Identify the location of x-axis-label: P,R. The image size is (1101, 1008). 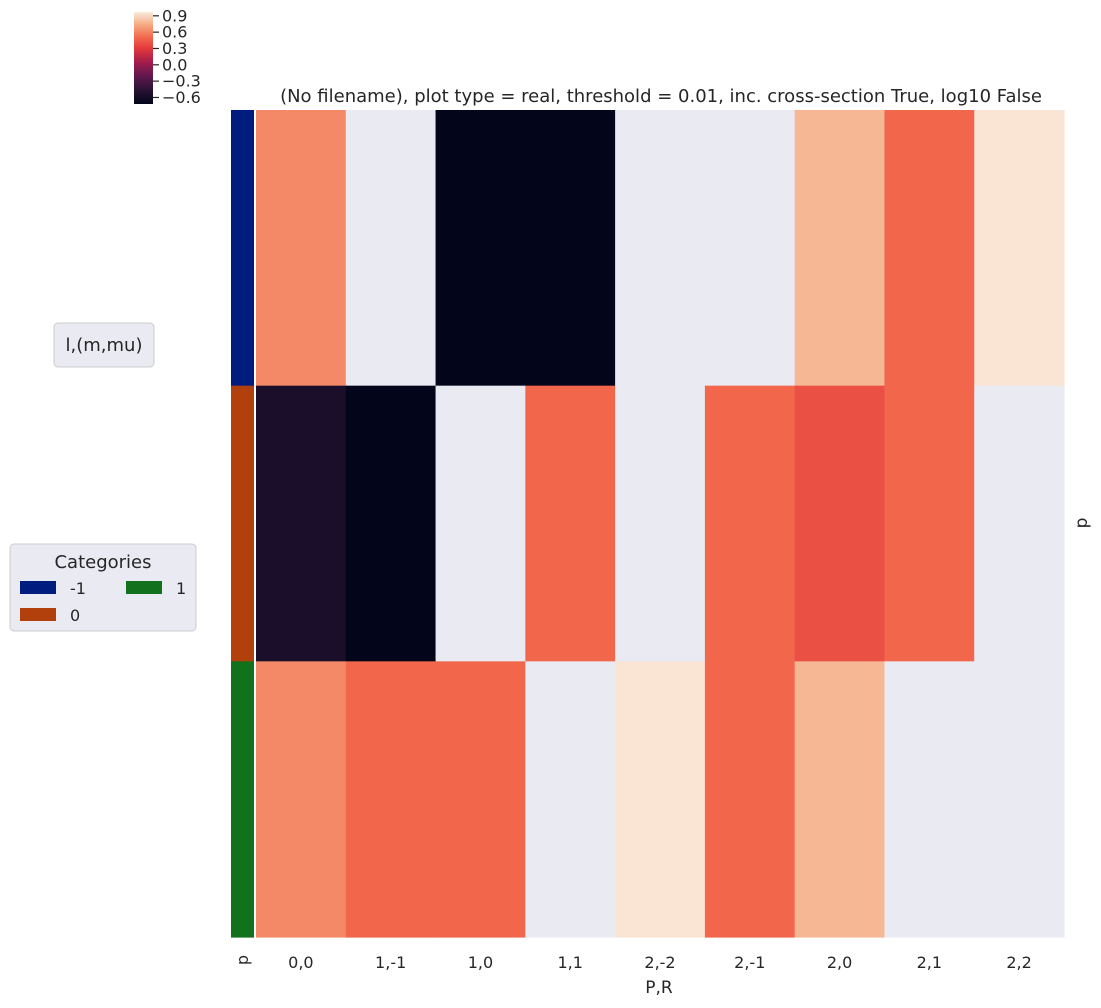
(659, 988).